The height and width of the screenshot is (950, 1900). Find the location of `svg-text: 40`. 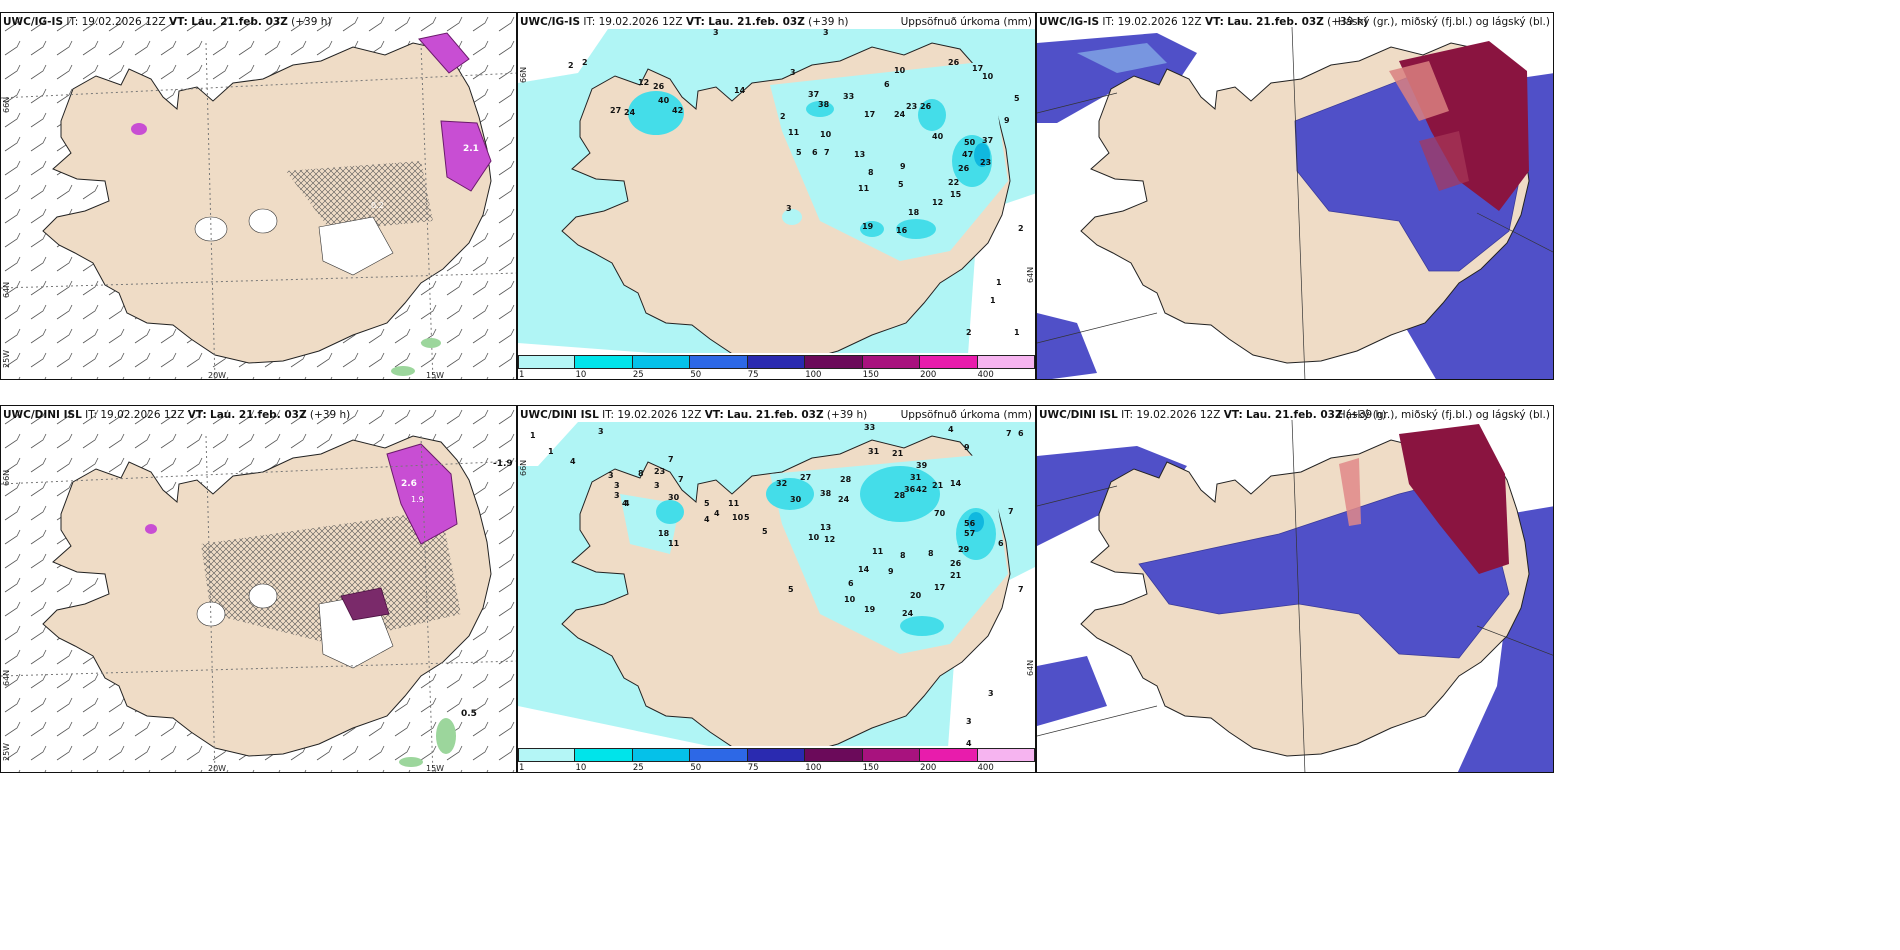

svg-text: 40 is located at coordinates (664, 100).